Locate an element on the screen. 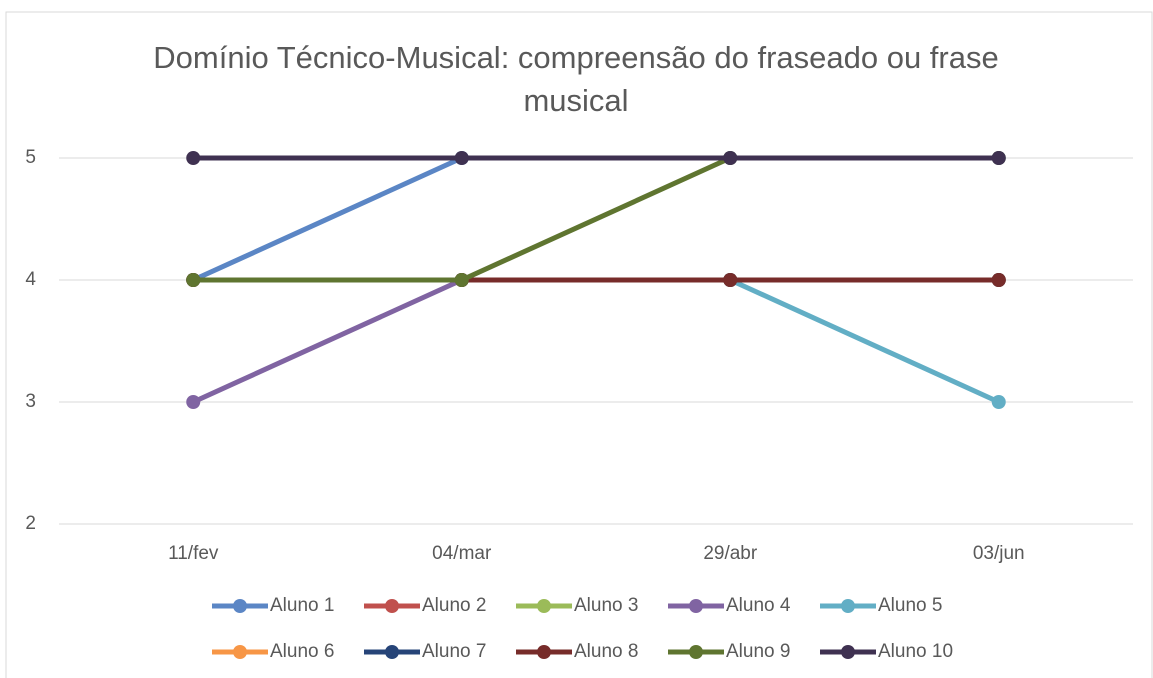 Image resolution: width=1153 pixels, height=678 pixels. x-tick-label: 29/abr is located at coordinates (730, 553).